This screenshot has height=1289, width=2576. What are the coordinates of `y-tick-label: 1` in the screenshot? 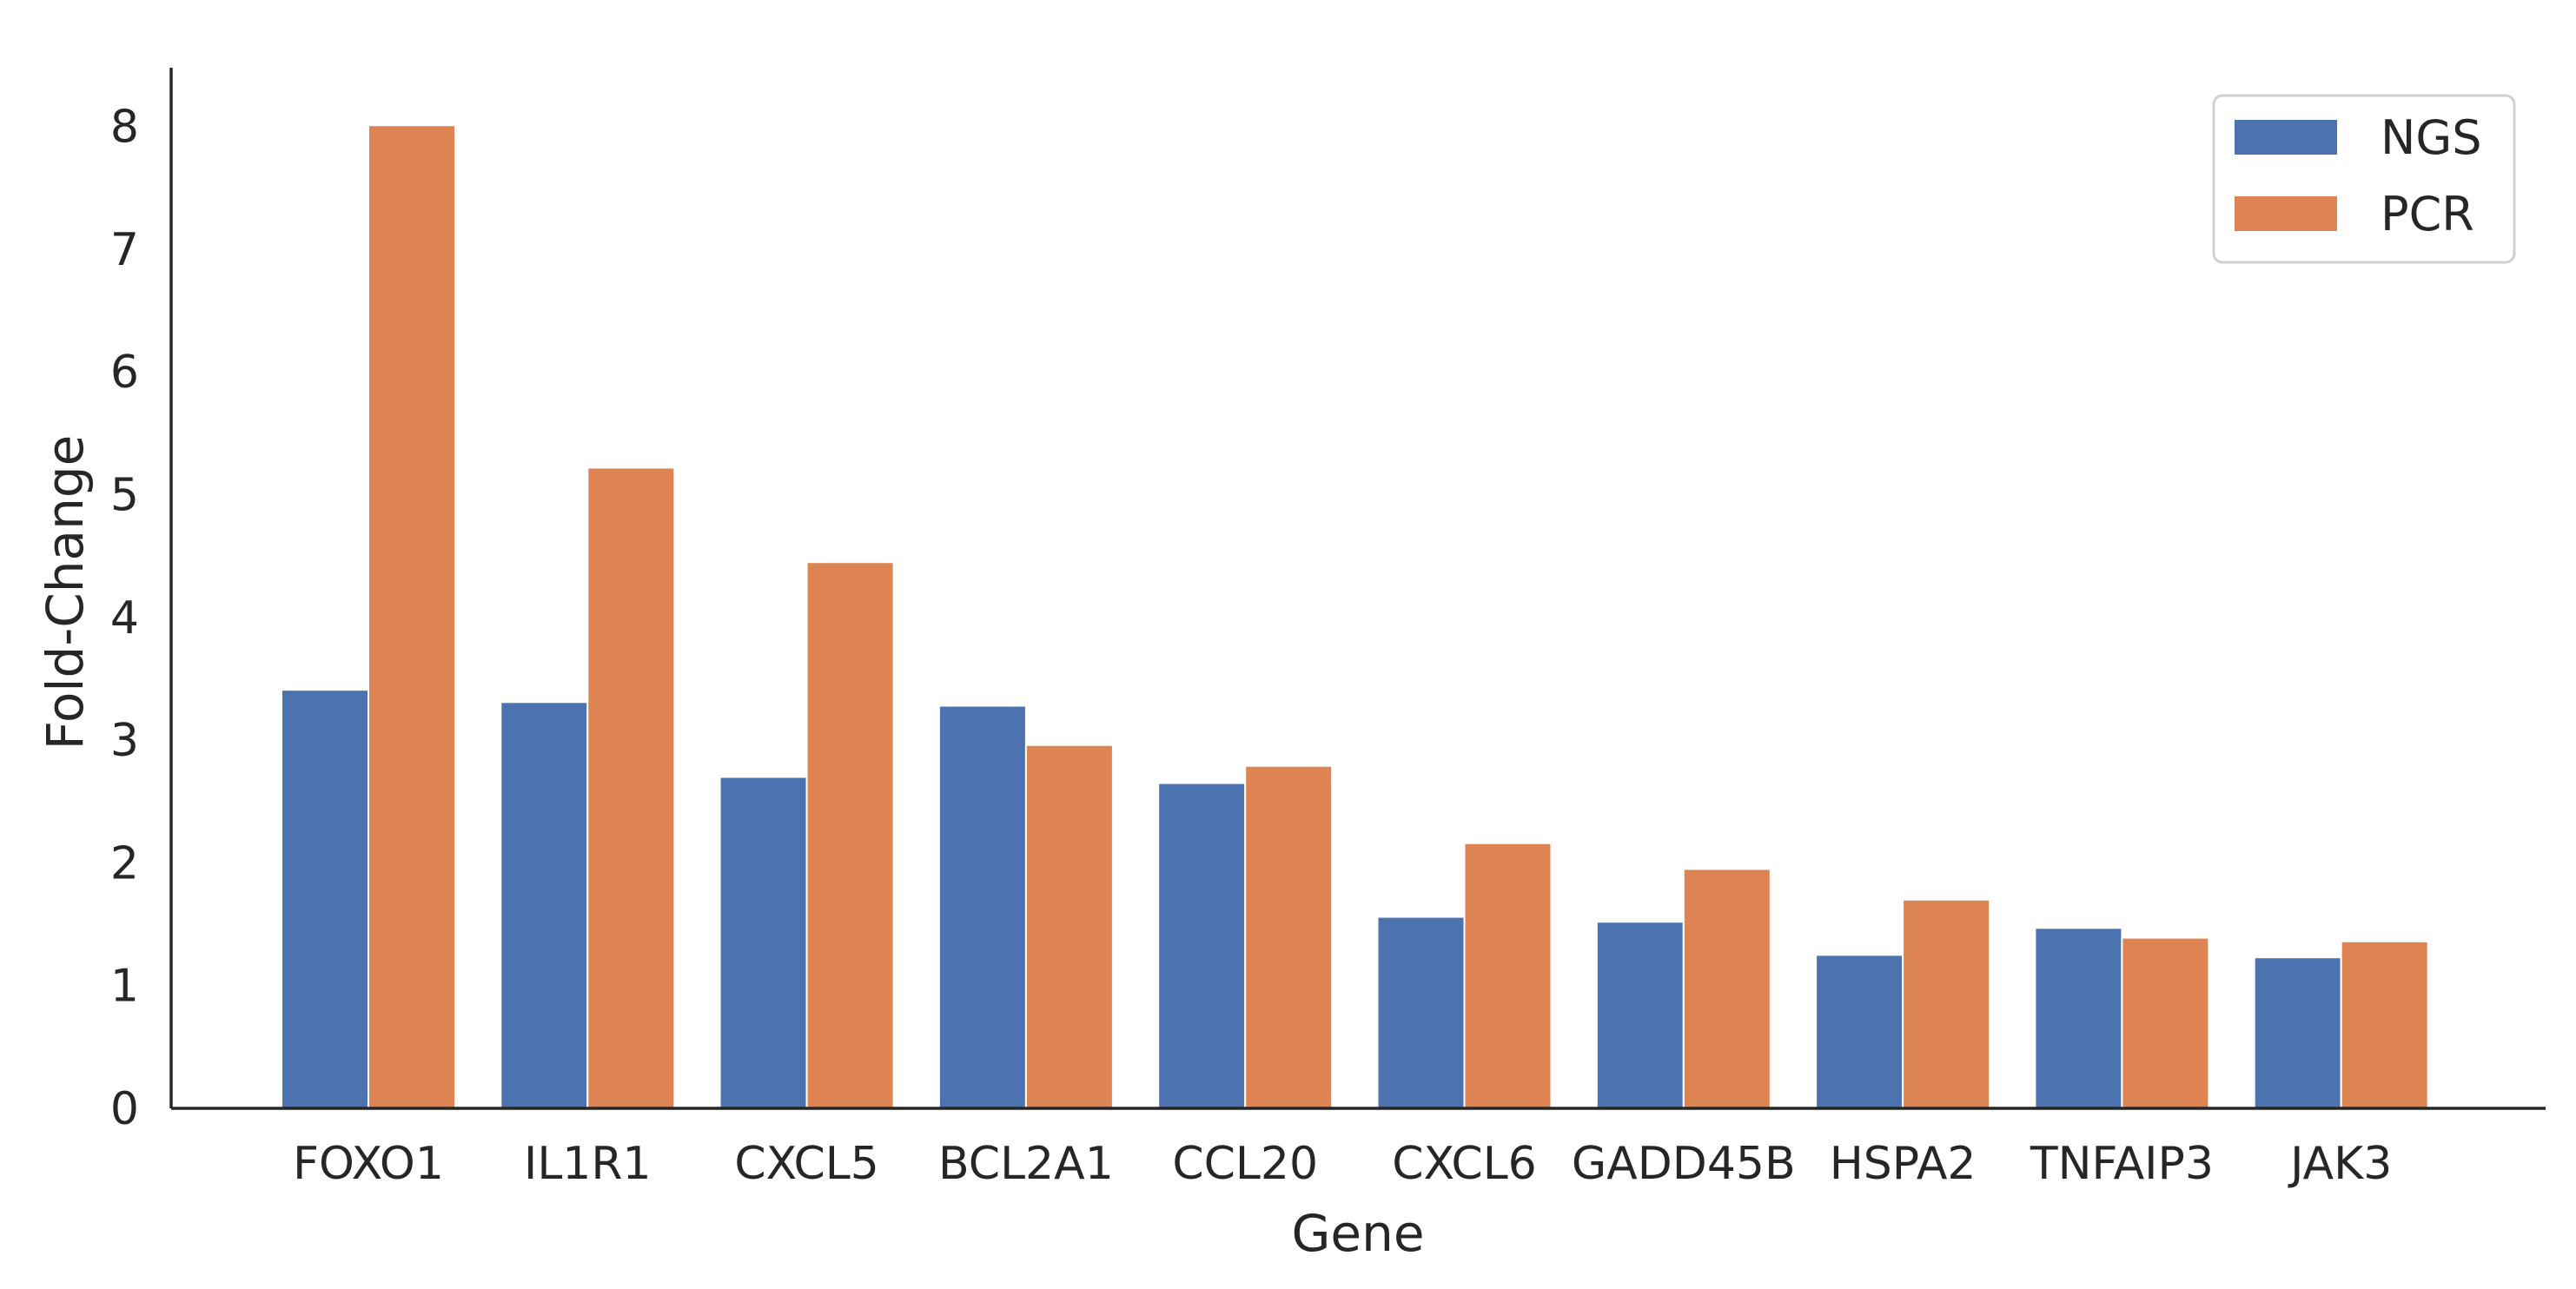 It's located at (124, 987).